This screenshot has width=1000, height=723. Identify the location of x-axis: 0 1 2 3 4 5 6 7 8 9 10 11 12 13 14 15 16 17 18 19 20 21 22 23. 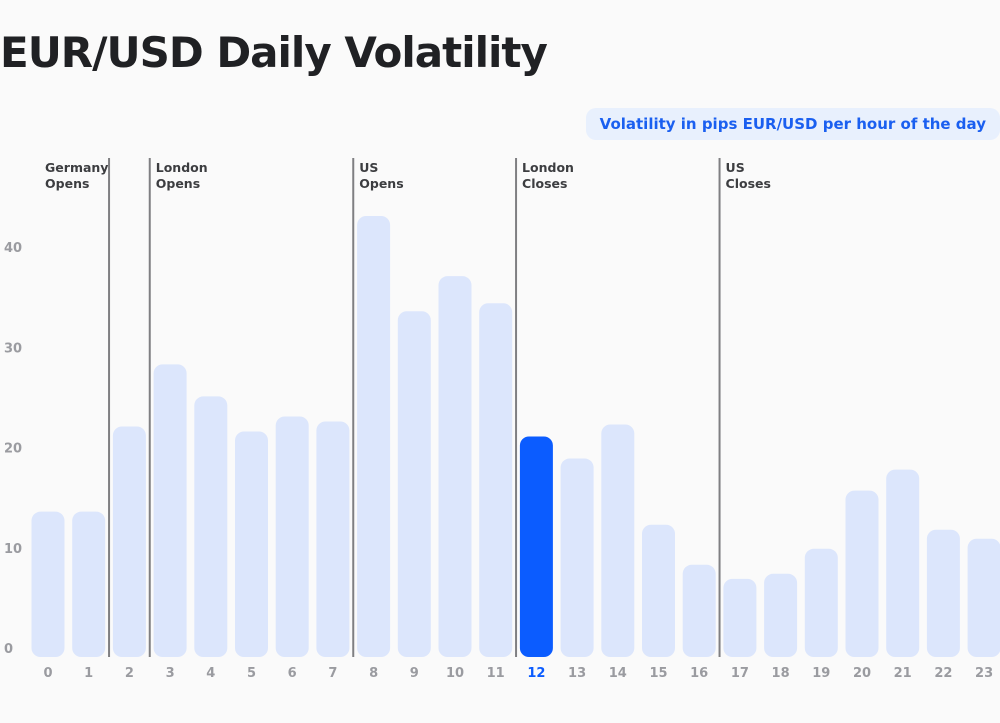
(518, 673).